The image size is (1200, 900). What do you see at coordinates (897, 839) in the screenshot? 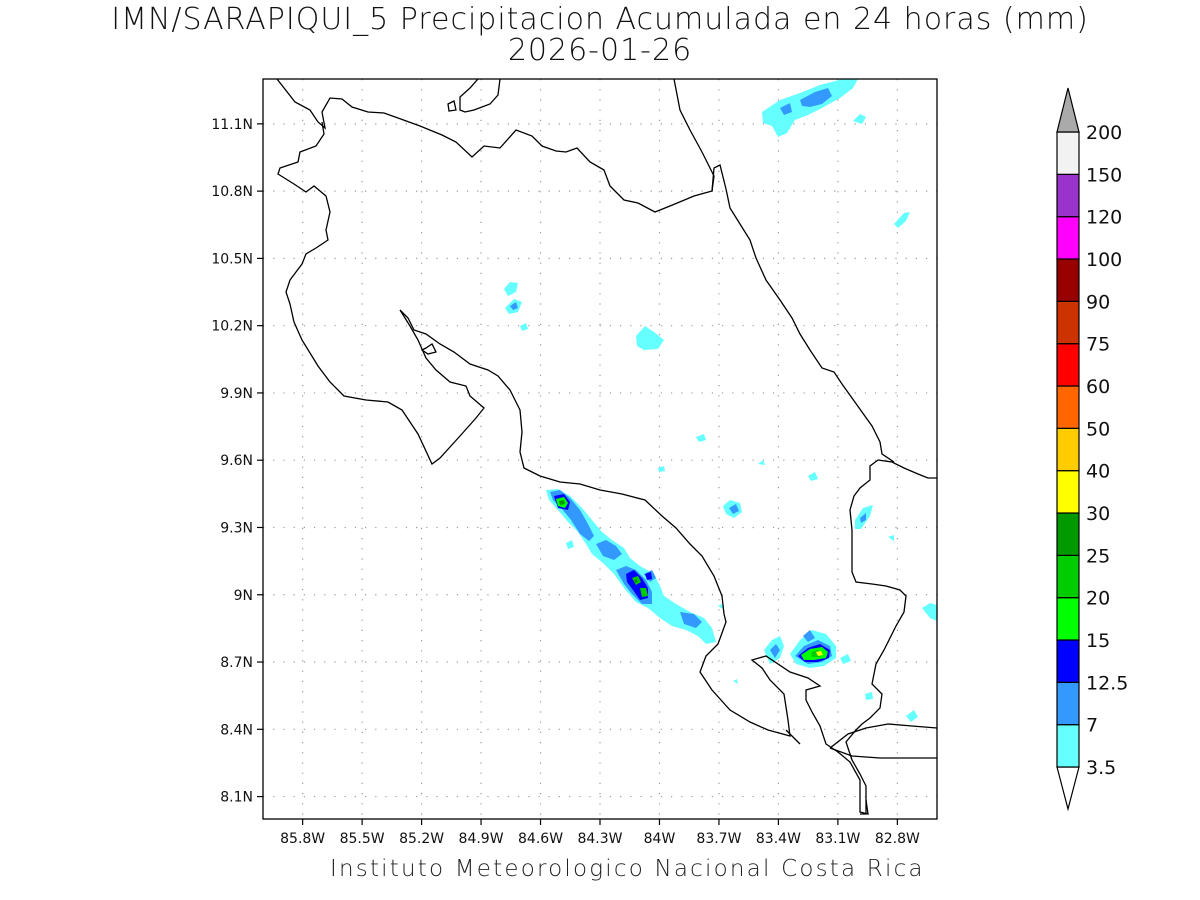
I see `lon-tick-label: 82.8W` at bounding box center [897, 839].